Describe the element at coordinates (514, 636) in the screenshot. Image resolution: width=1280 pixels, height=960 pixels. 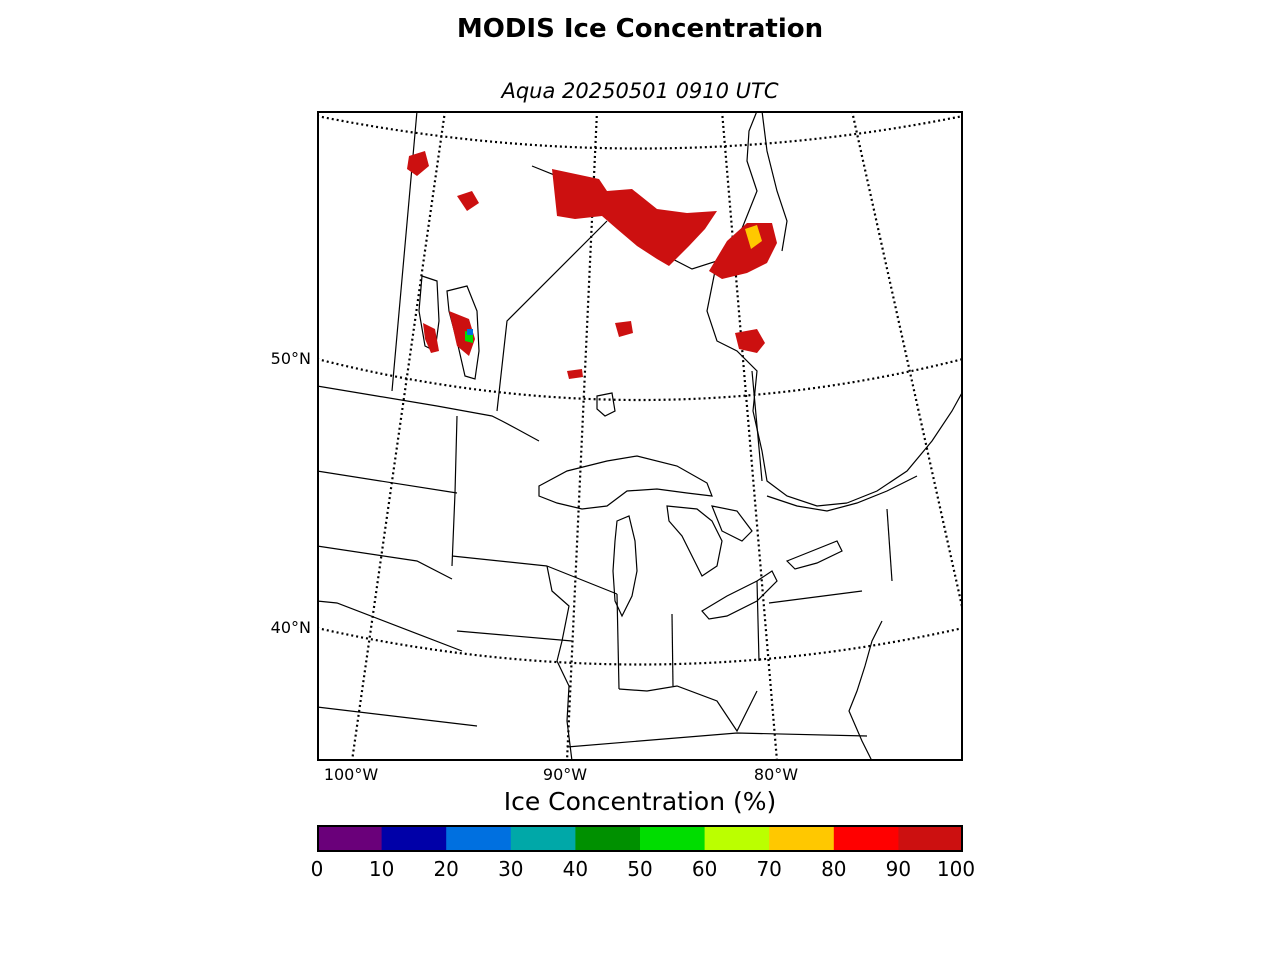
I see `ia-mo-border` at that location.